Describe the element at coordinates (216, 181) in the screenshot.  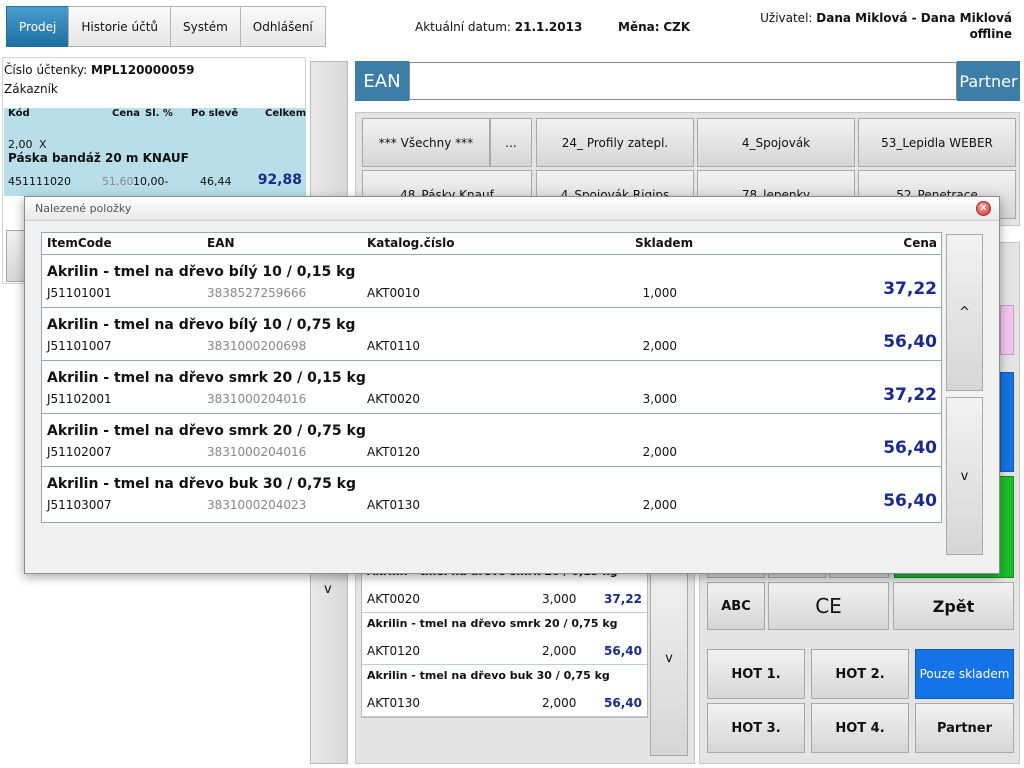
I see `item-after-discount: 46,44` at that location.